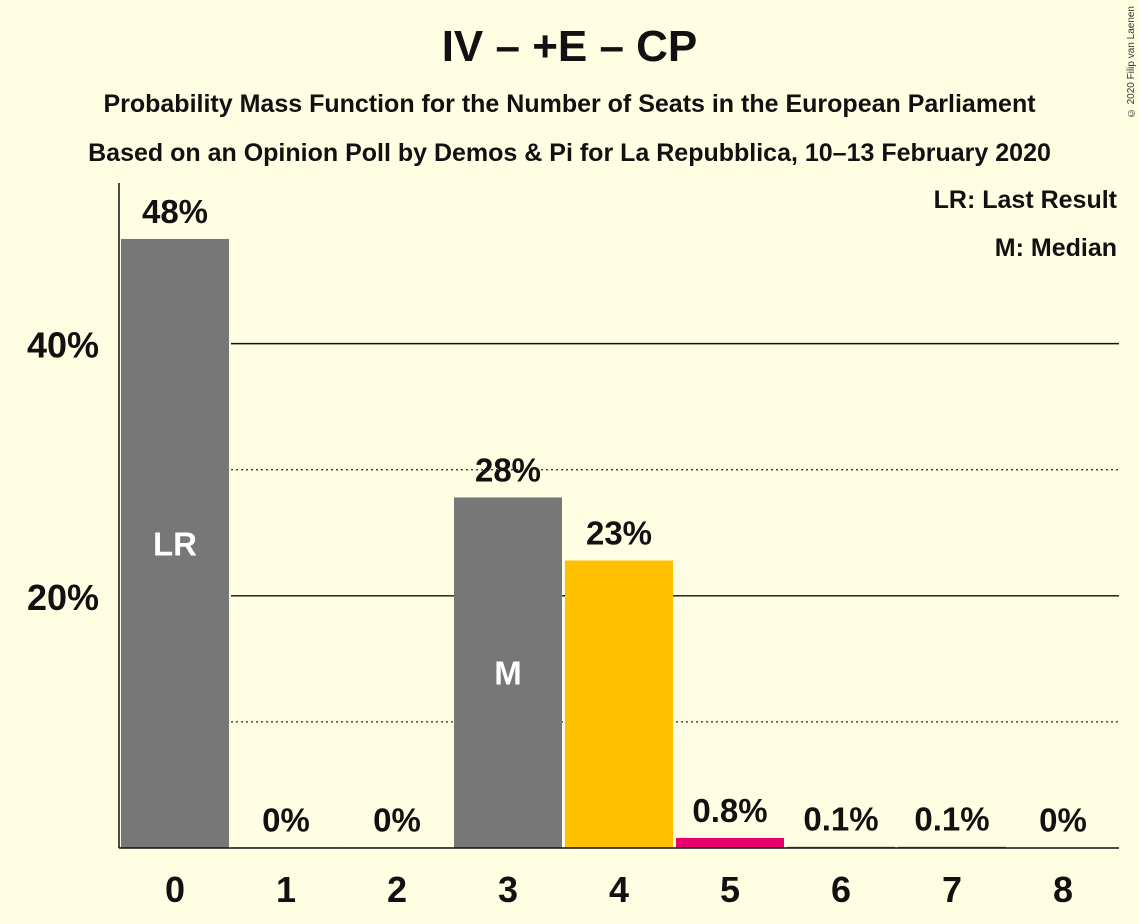  What do you see at coordinates (1025, 200) in the screenshot?
I see `legend-last-result: LR: Last Result` at bounding box center [1025, 200].